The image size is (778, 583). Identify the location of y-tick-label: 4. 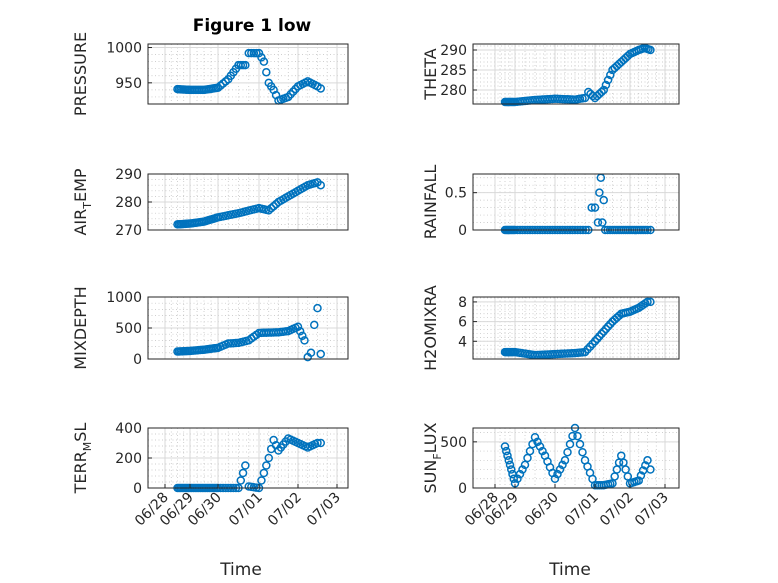
(462, 342).